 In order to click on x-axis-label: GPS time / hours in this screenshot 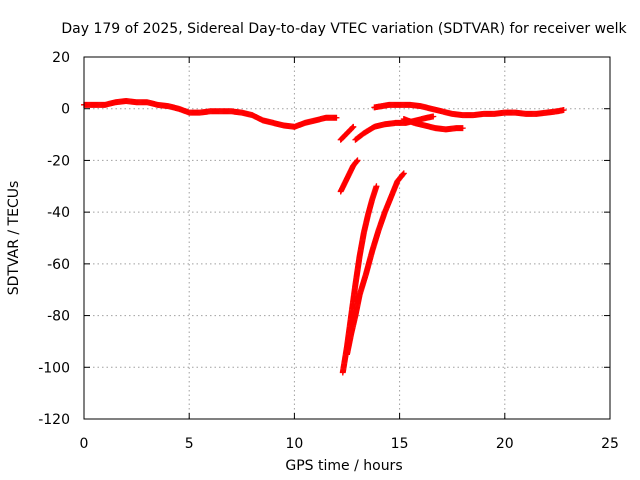, I will do `click(343, 466)`.